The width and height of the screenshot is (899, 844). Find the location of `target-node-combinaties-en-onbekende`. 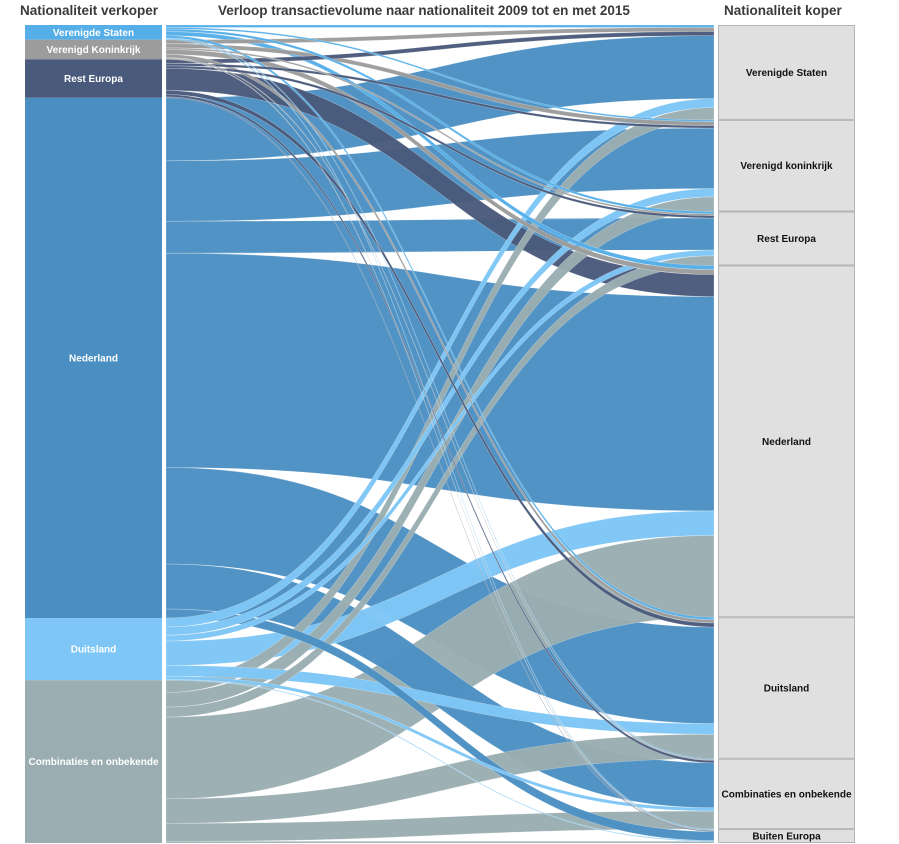

target-node-combinaties-en-onbekende is located at coordinates (786, 794).